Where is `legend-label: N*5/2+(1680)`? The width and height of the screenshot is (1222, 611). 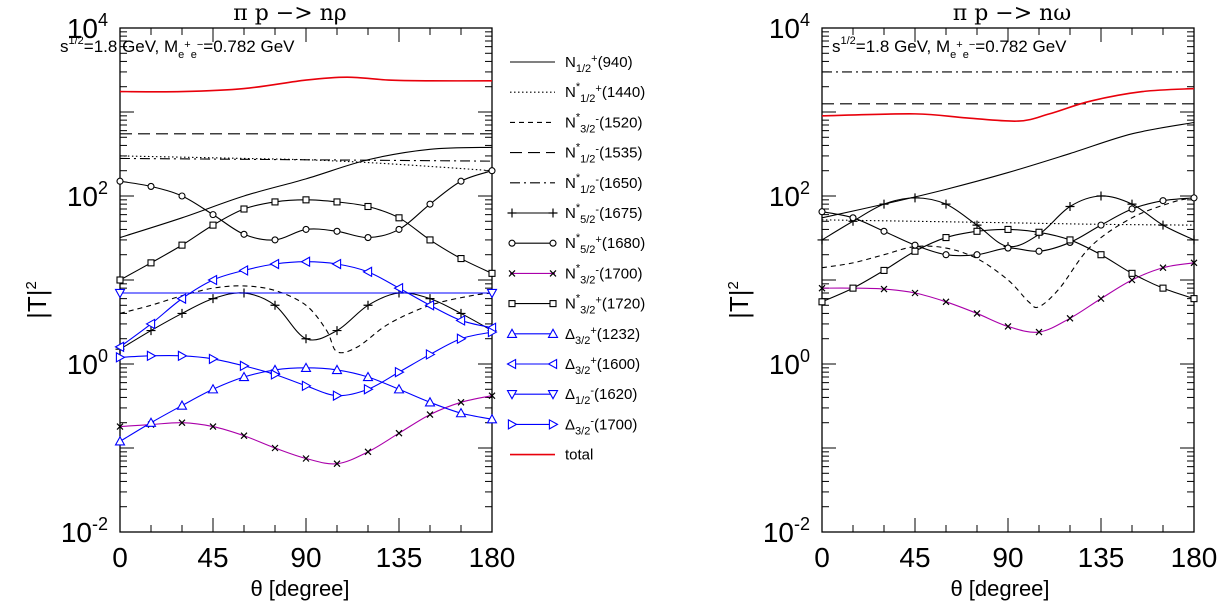 legend-label: N*5/2+(1680) is located at coordinates (605, 244).